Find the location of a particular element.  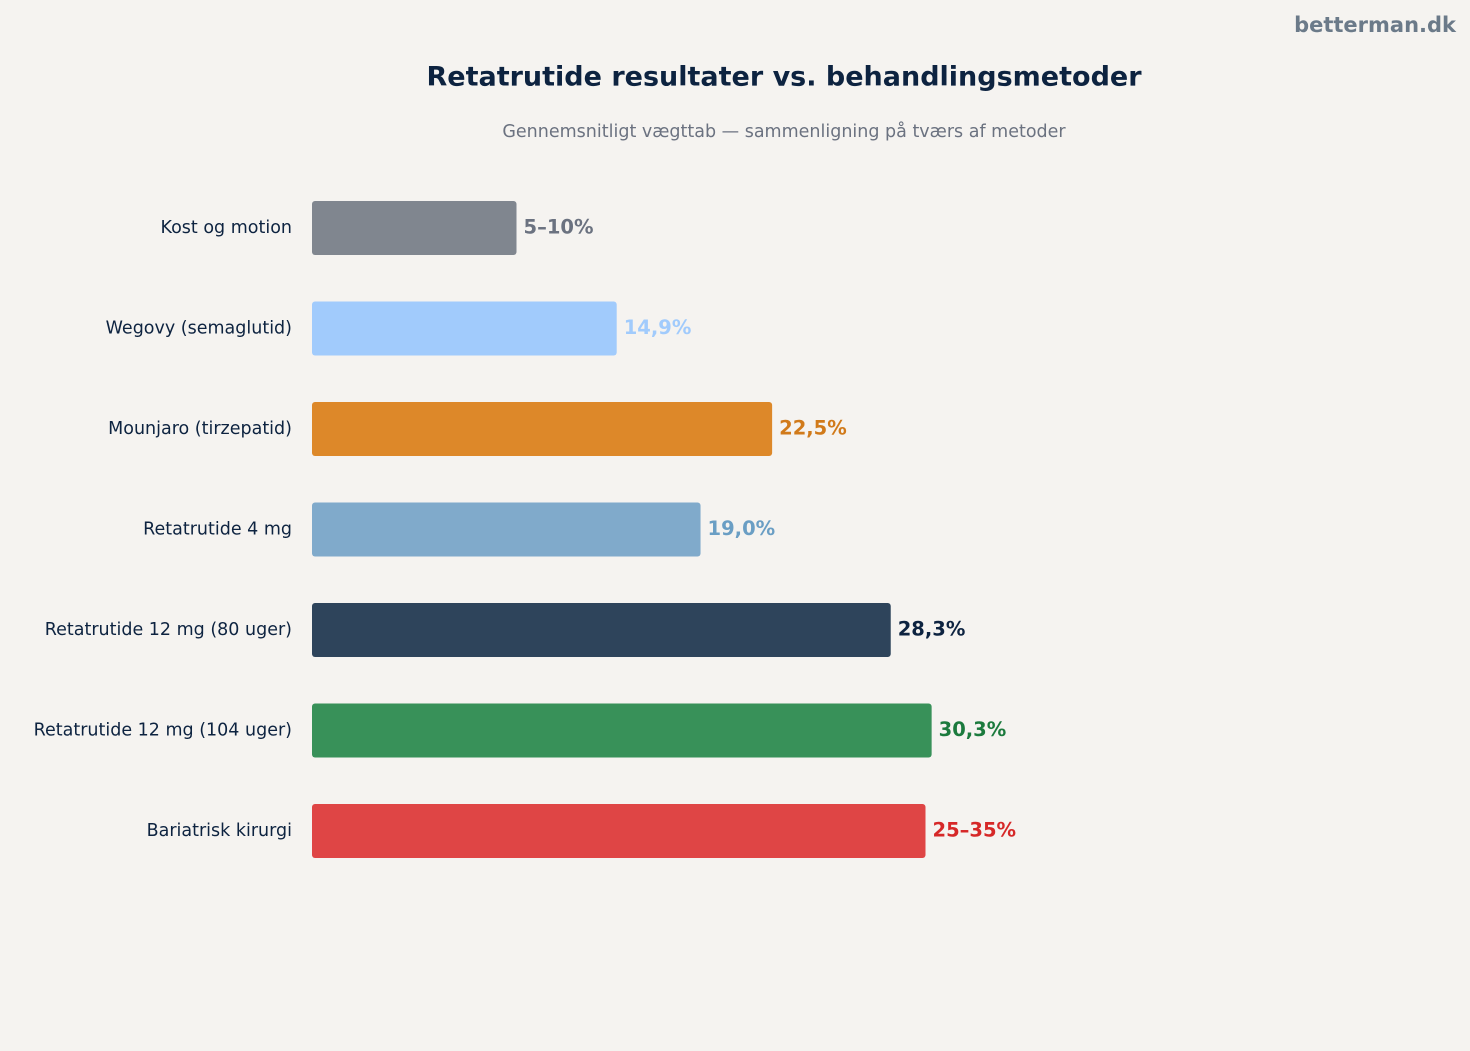

value-label: 19,0% is located at coordinates (742, 528).